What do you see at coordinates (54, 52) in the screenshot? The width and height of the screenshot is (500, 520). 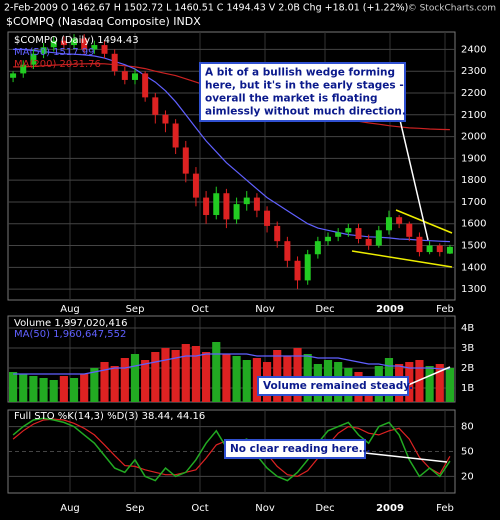 I see `legend-entry: MA(50) 1517.99` at bounding box center [54, 52].